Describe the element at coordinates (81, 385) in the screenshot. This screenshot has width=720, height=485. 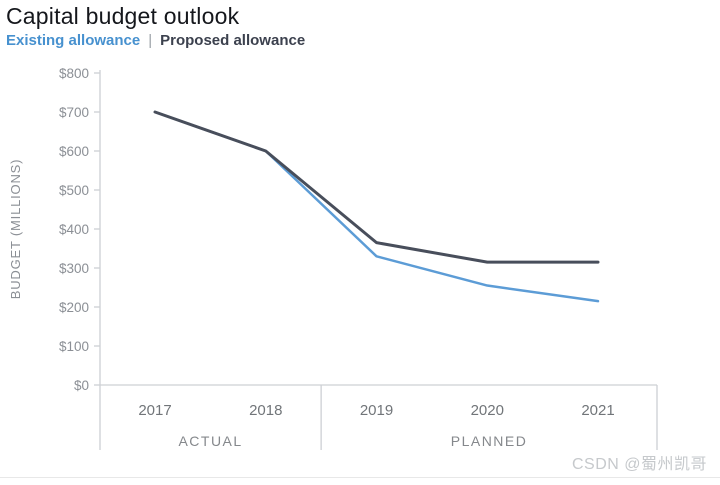
I see `y-axis-tick-label: $0` at that location.